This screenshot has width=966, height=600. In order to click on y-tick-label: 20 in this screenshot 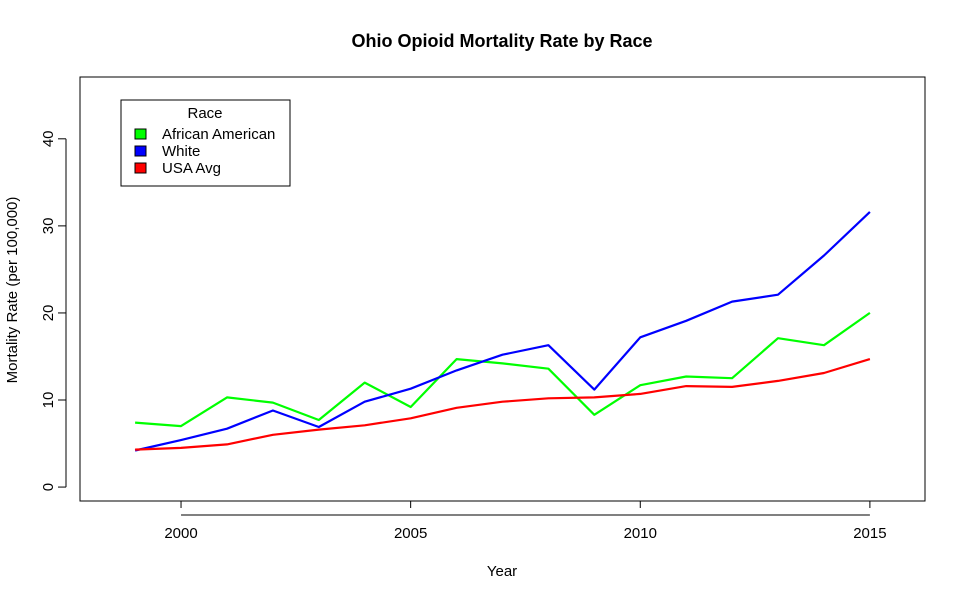, I will do `click(48, 313)`.